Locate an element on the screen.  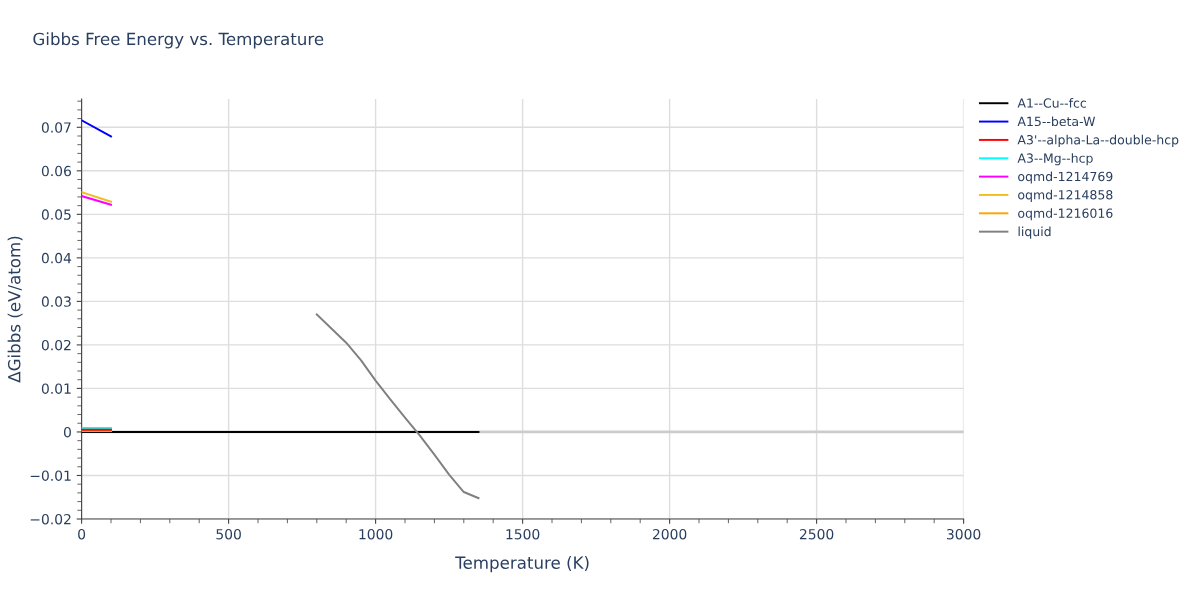
x-tick-label: 1500 is located at coordinates (523, 534).